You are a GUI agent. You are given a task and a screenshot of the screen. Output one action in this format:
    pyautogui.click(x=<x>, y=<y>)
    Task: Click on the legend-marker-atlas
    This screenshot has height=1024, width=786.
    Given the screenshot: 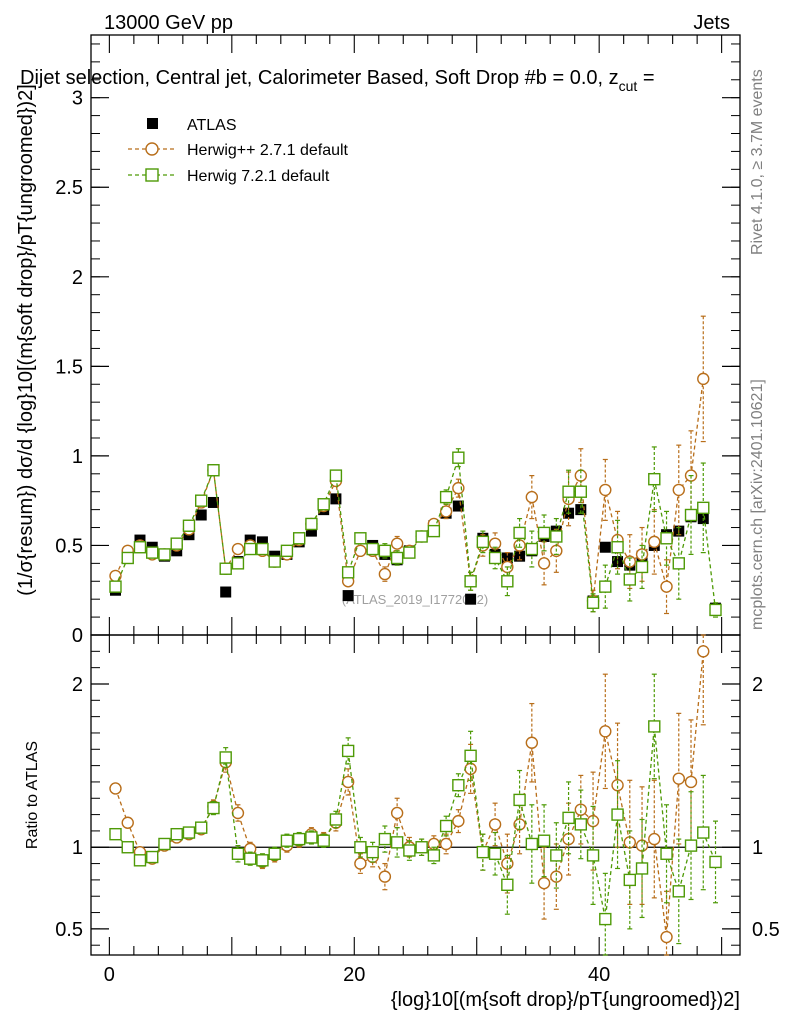 What is the action you would take?
    pyautogui.click(x=152, y=123)
    